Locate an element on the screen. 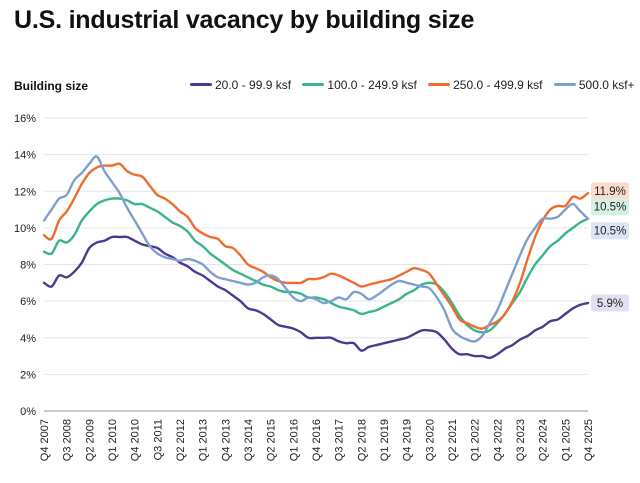 This screenshot has width=640, height=483. legend-item-500-plus: 500.0 ksf+ is located at coordinates (594, 85).